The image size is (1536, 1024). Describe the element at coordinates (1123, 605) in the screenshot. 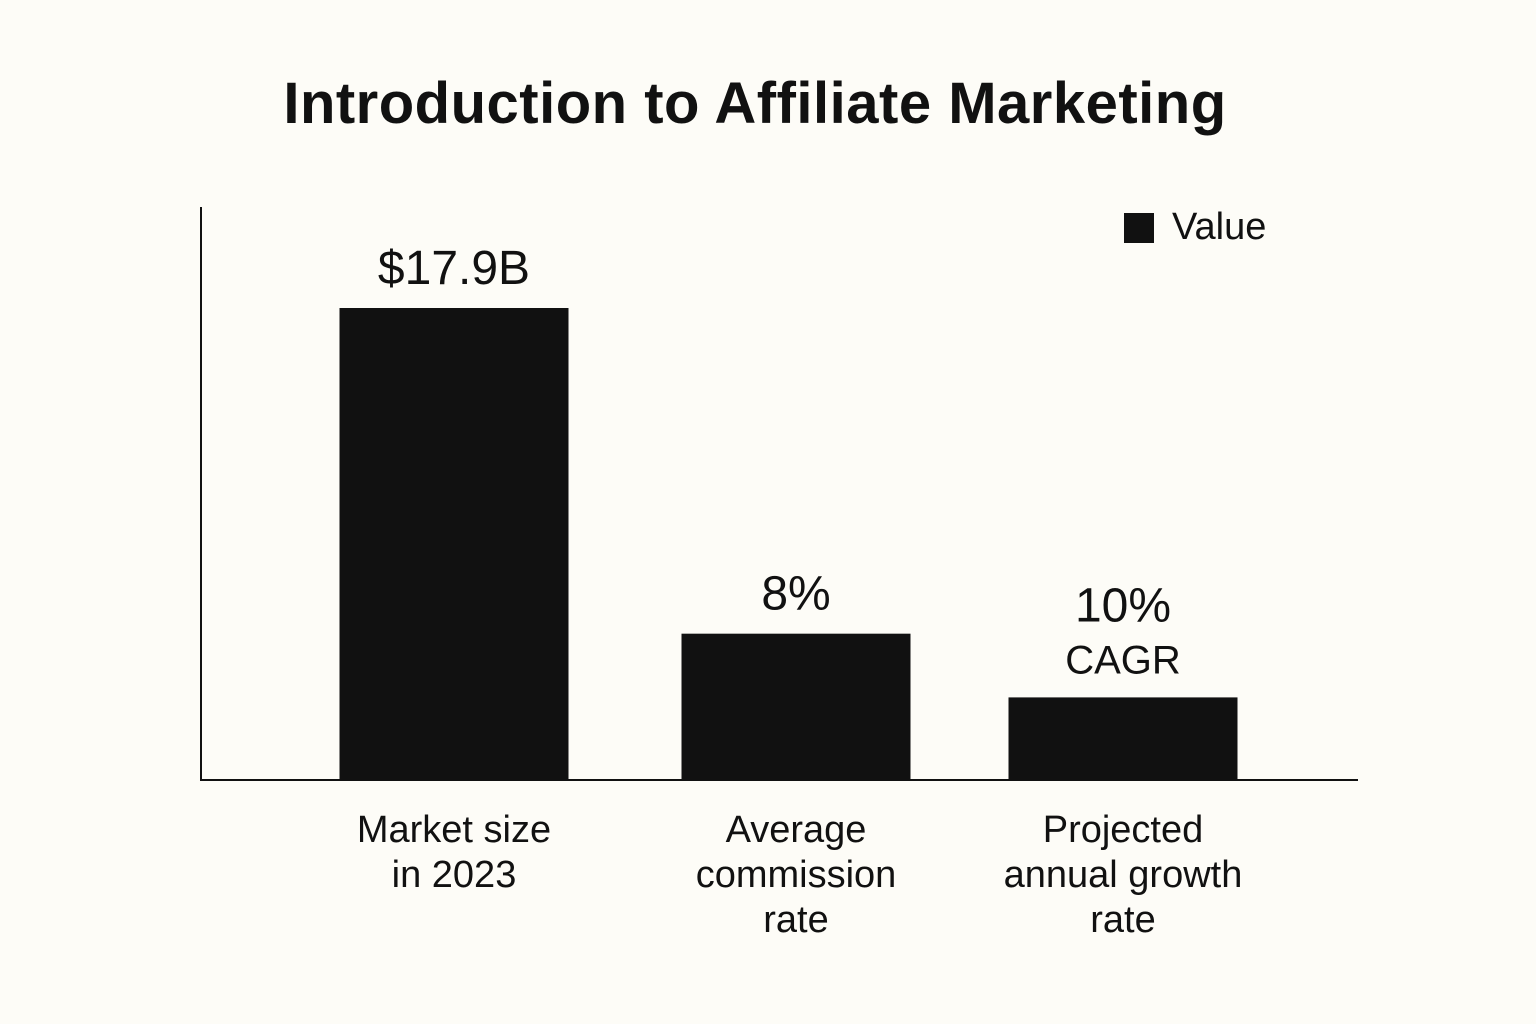

I see `data-label-3-line-1: 10%` at that location.